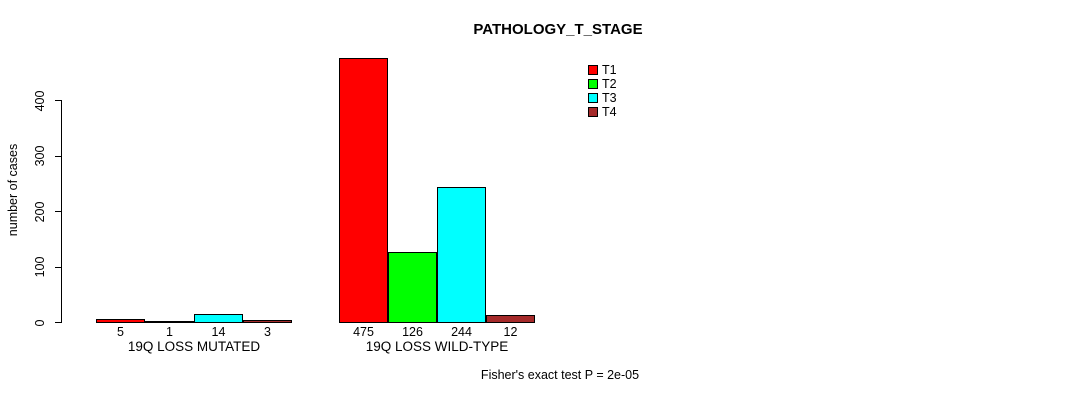  What do you see at coordinates (412, 332) in the screenshot?
I see `bar-value-label: 126` at bounding box center [412, 332].